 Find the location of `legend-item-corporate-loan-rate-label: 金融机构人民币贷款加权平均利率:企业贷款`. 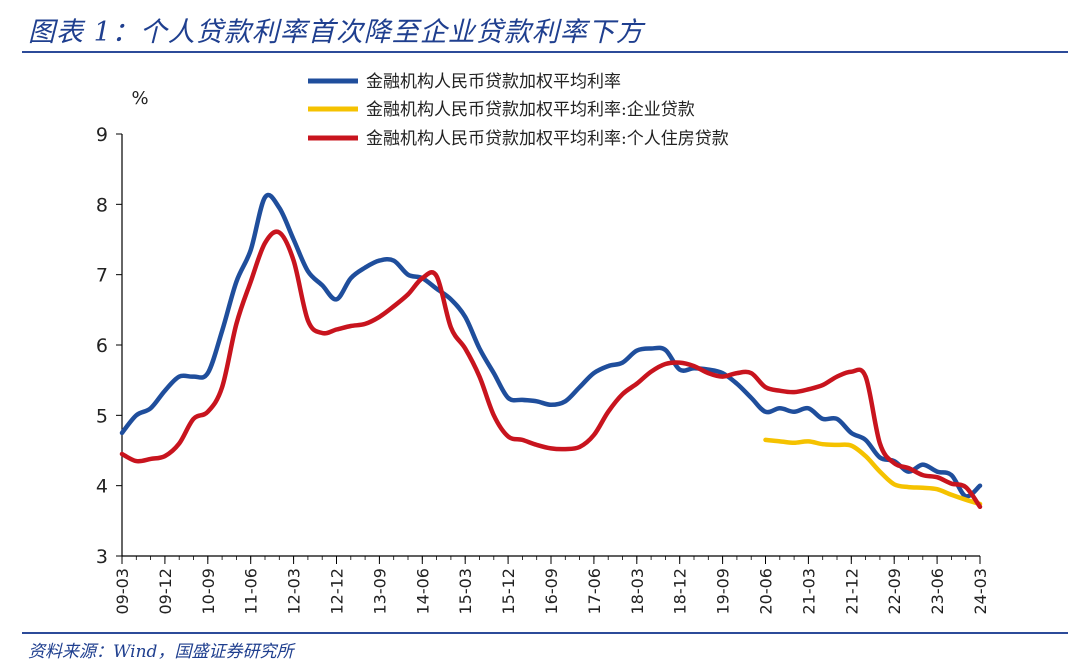

legend-item-corporate-loan-rate-label: 金融机构人民币贷款加权平均利率:企业贷款 is located at coordinates (530, 110).